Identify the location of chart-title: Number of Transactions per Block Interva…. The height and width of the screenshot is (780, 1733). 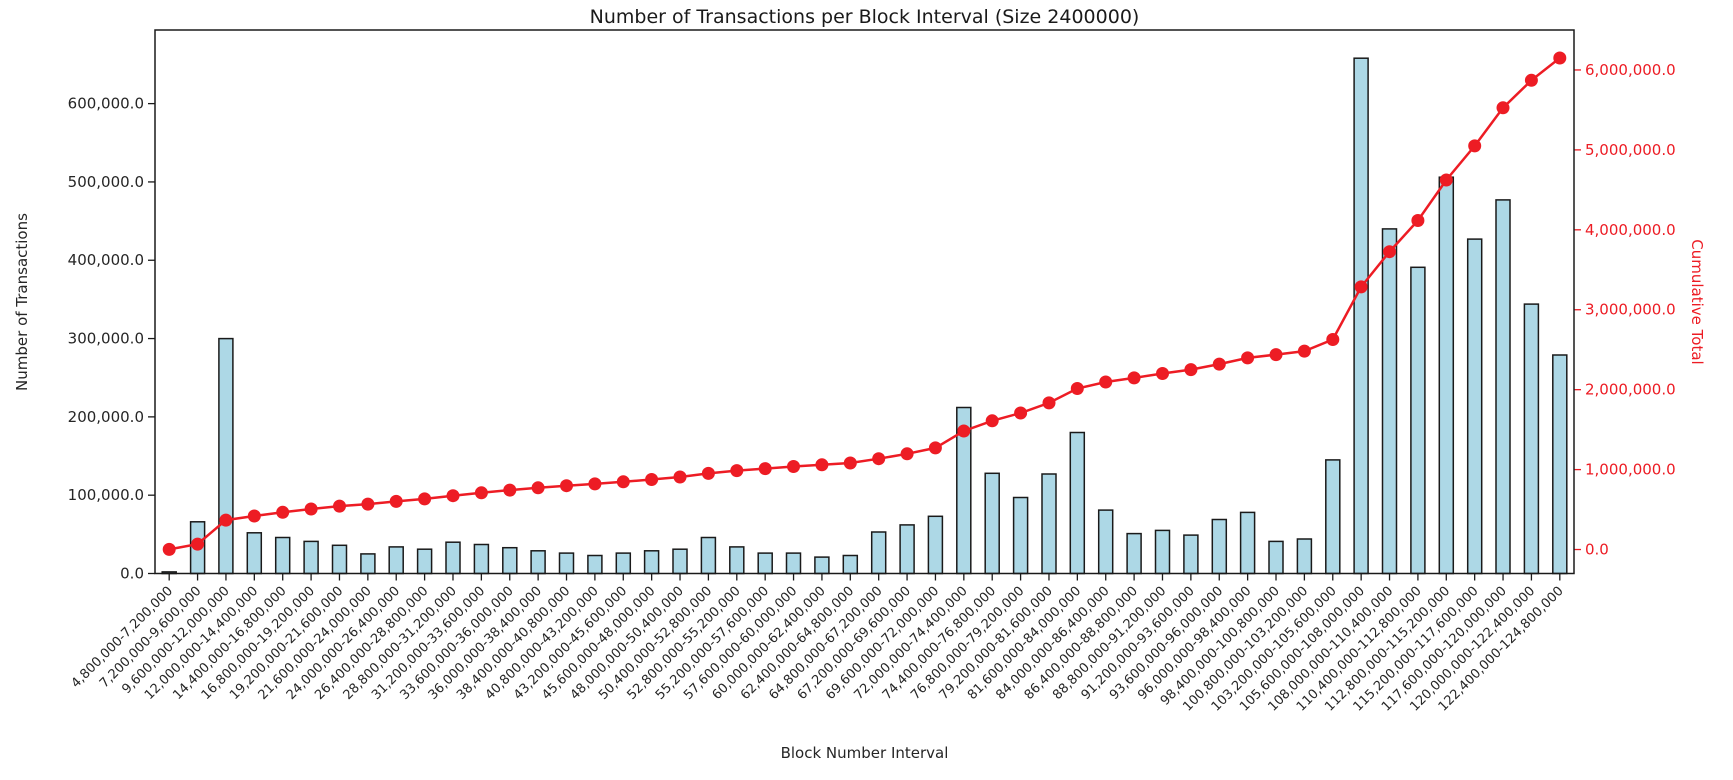
(864, 17).